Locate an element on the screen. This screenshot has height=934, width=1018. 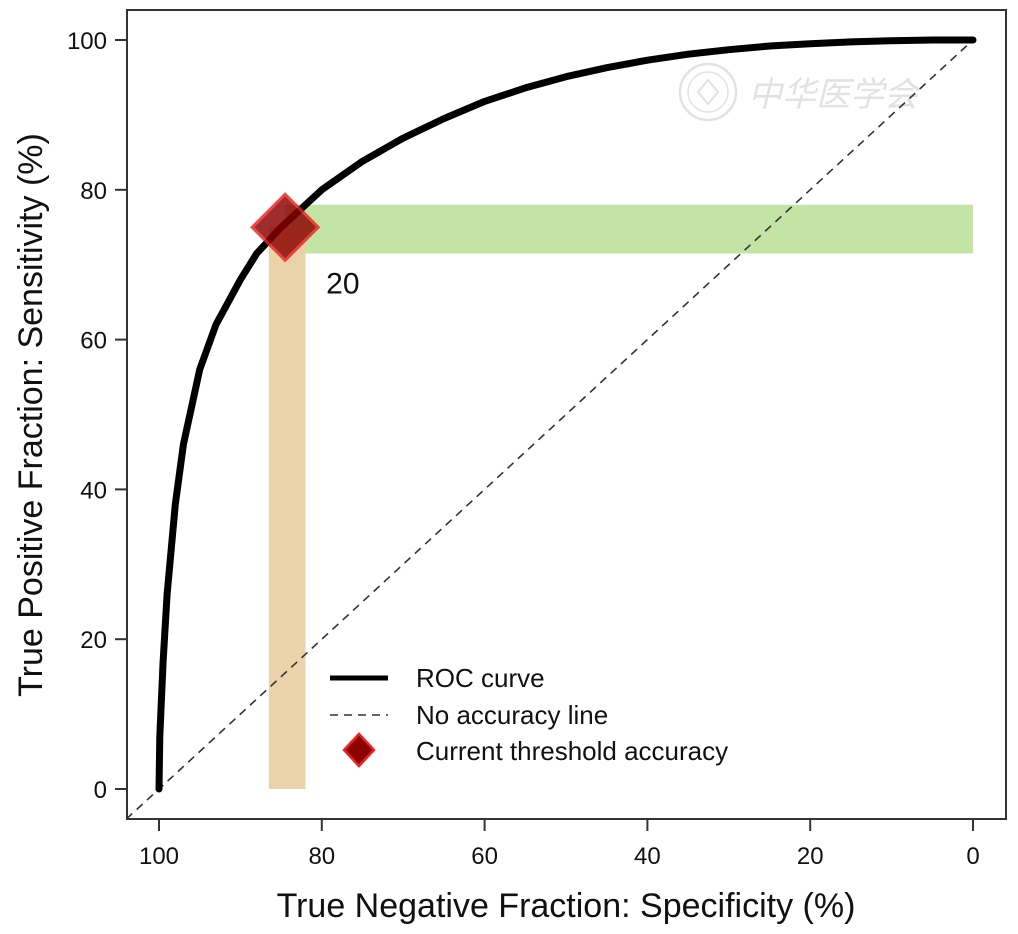
legend-diagonal-label: No accuracy line is located at coordinates (512, 715).